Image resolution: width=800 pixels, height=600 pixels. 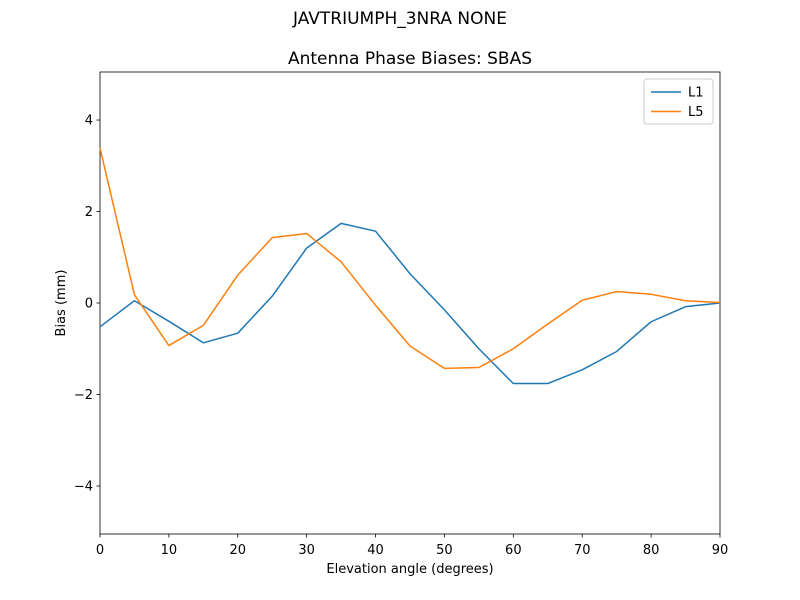 What do you see at coordinates (62, 303) in the screenshot?
I see `y-axis-label: Bias (mm)` at bounding box center [62, 303].